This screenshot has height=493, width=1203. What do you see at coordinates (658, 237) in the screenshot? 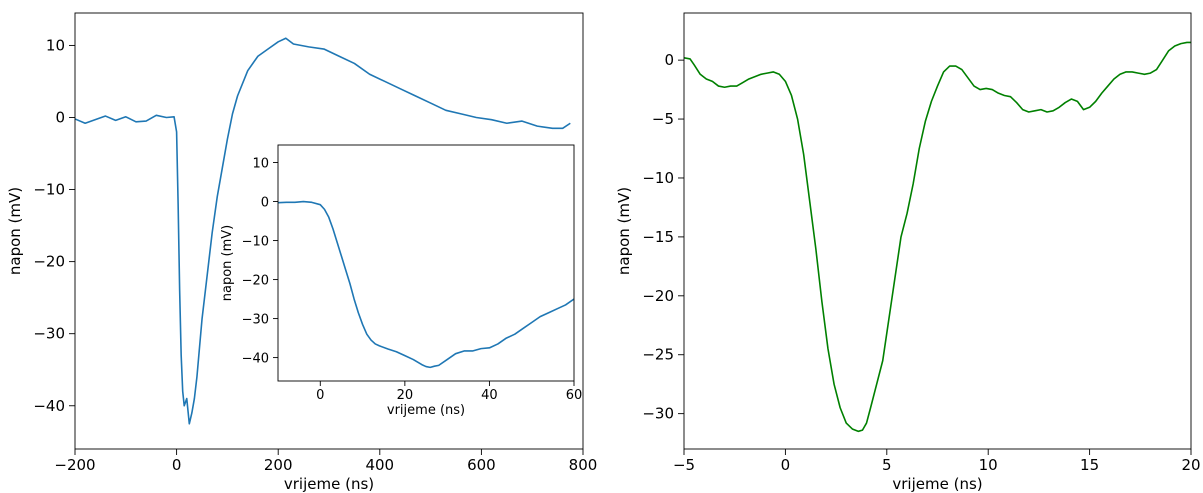
I see `right-y-tick-label: −15` at bounding box center [658, 237].